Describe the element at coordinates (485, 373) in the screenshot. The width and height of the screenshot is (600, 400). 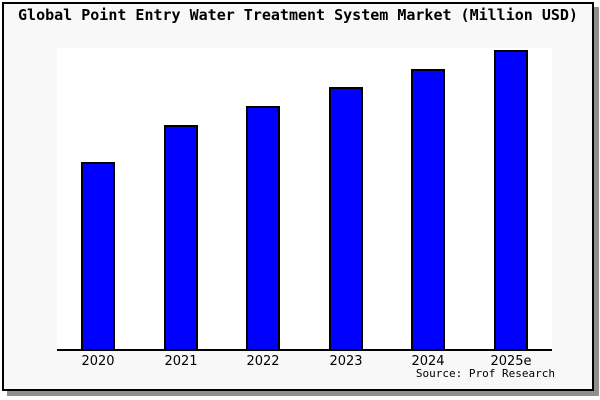
I see `source-credit: Source: Prof Research` at that location.